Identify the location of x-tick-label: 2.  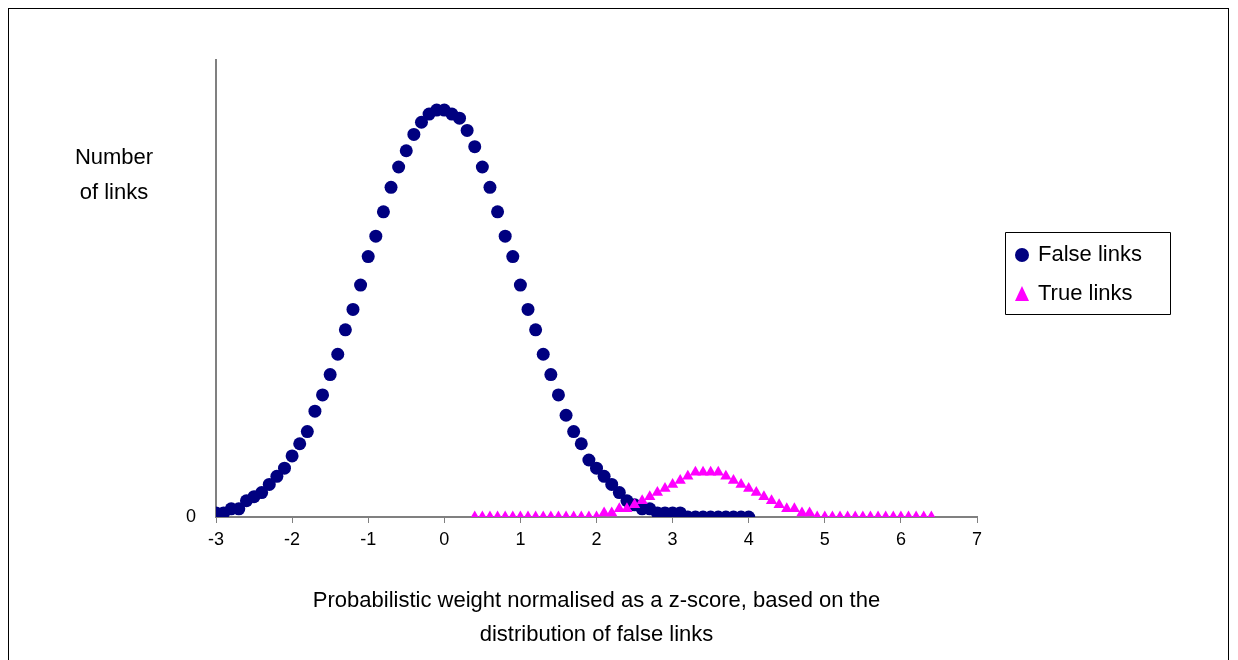
(596, 538).